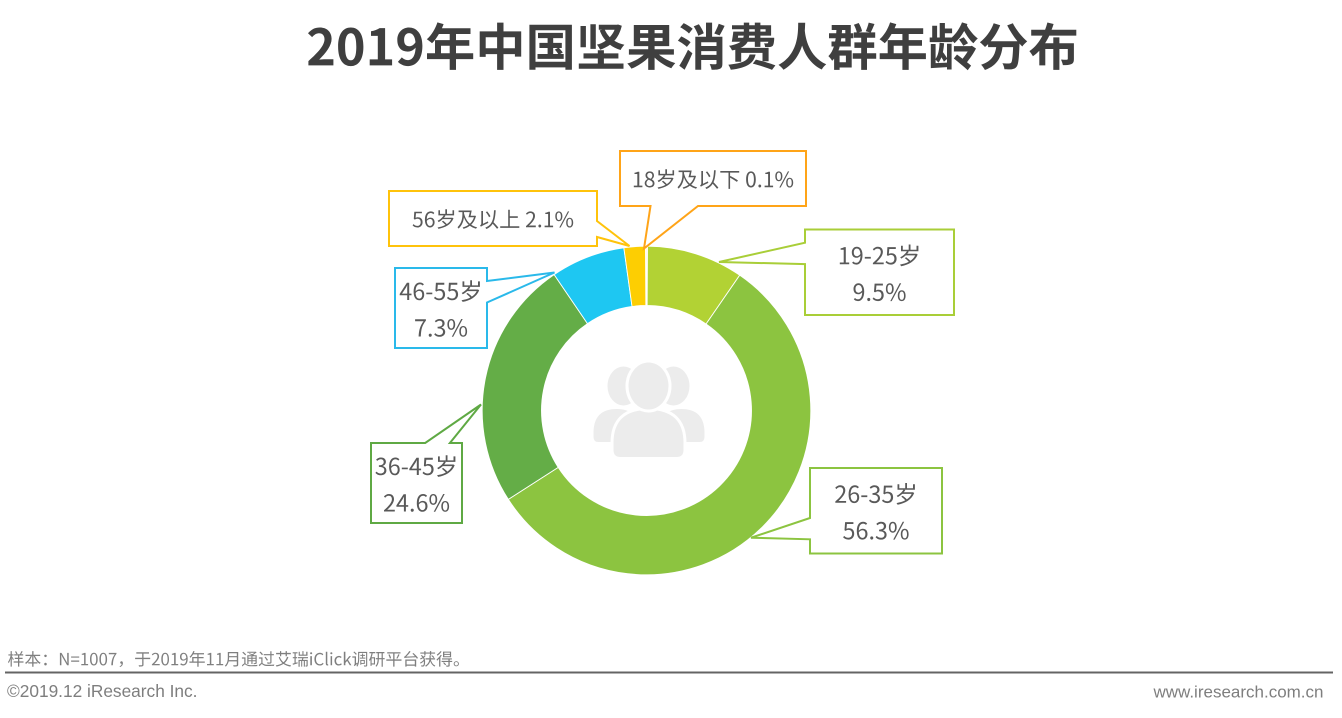  I want to click on svg-text: ©2019.12 iResearch Inc., so click(102, 691).